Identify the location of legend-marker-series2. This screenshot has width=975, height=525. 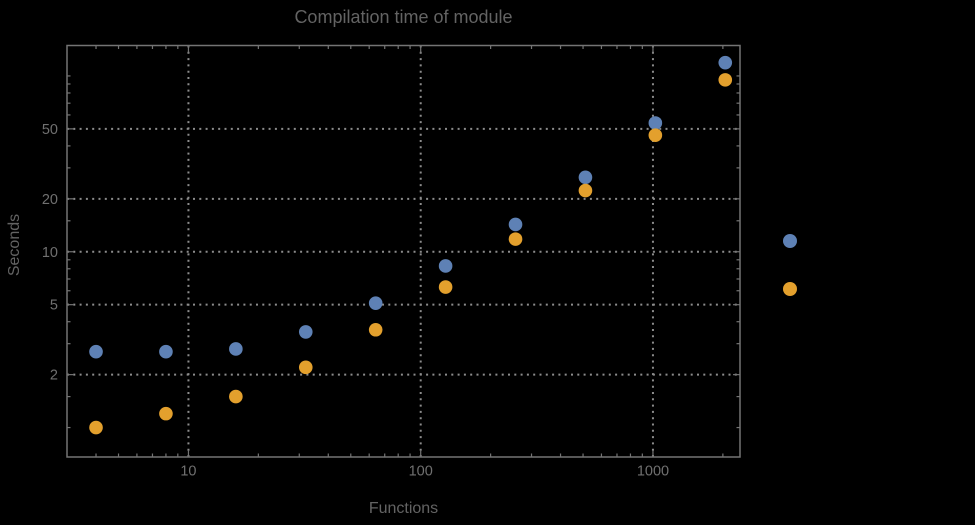
(790, 289).